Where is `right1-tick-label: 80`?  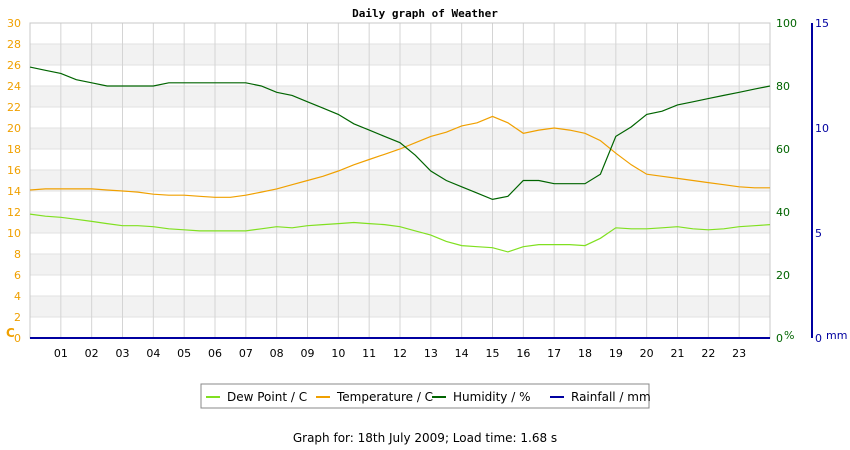 right1-tick-label: 80 is located at coordinates (783, 86).